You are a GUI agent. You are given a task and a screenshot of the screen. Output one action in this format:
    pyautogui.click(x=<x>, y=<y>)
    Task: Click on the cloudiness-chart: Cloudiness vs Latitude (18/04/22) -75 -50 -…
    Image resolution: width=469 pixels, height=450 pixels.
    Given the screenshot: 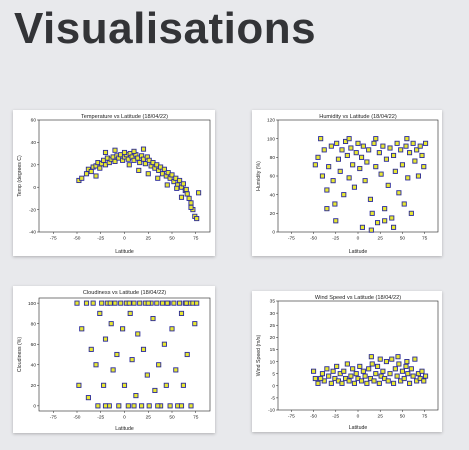 What is the action you would take?
    pyautogui.click(x=114, y=359)
    